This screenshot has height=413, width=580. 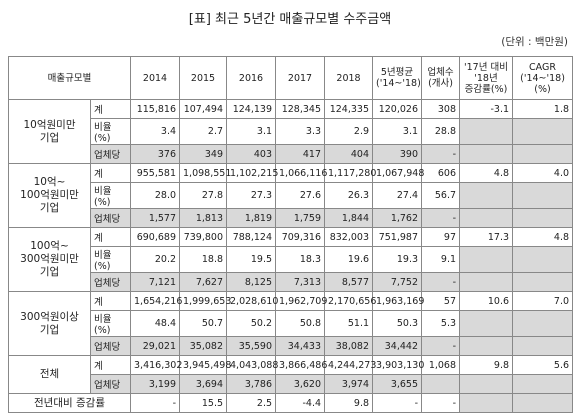 What do you see at coordinates (155, 384) in the screenshot?
I see `cell: 3,199` at bounding box center [155, 384].